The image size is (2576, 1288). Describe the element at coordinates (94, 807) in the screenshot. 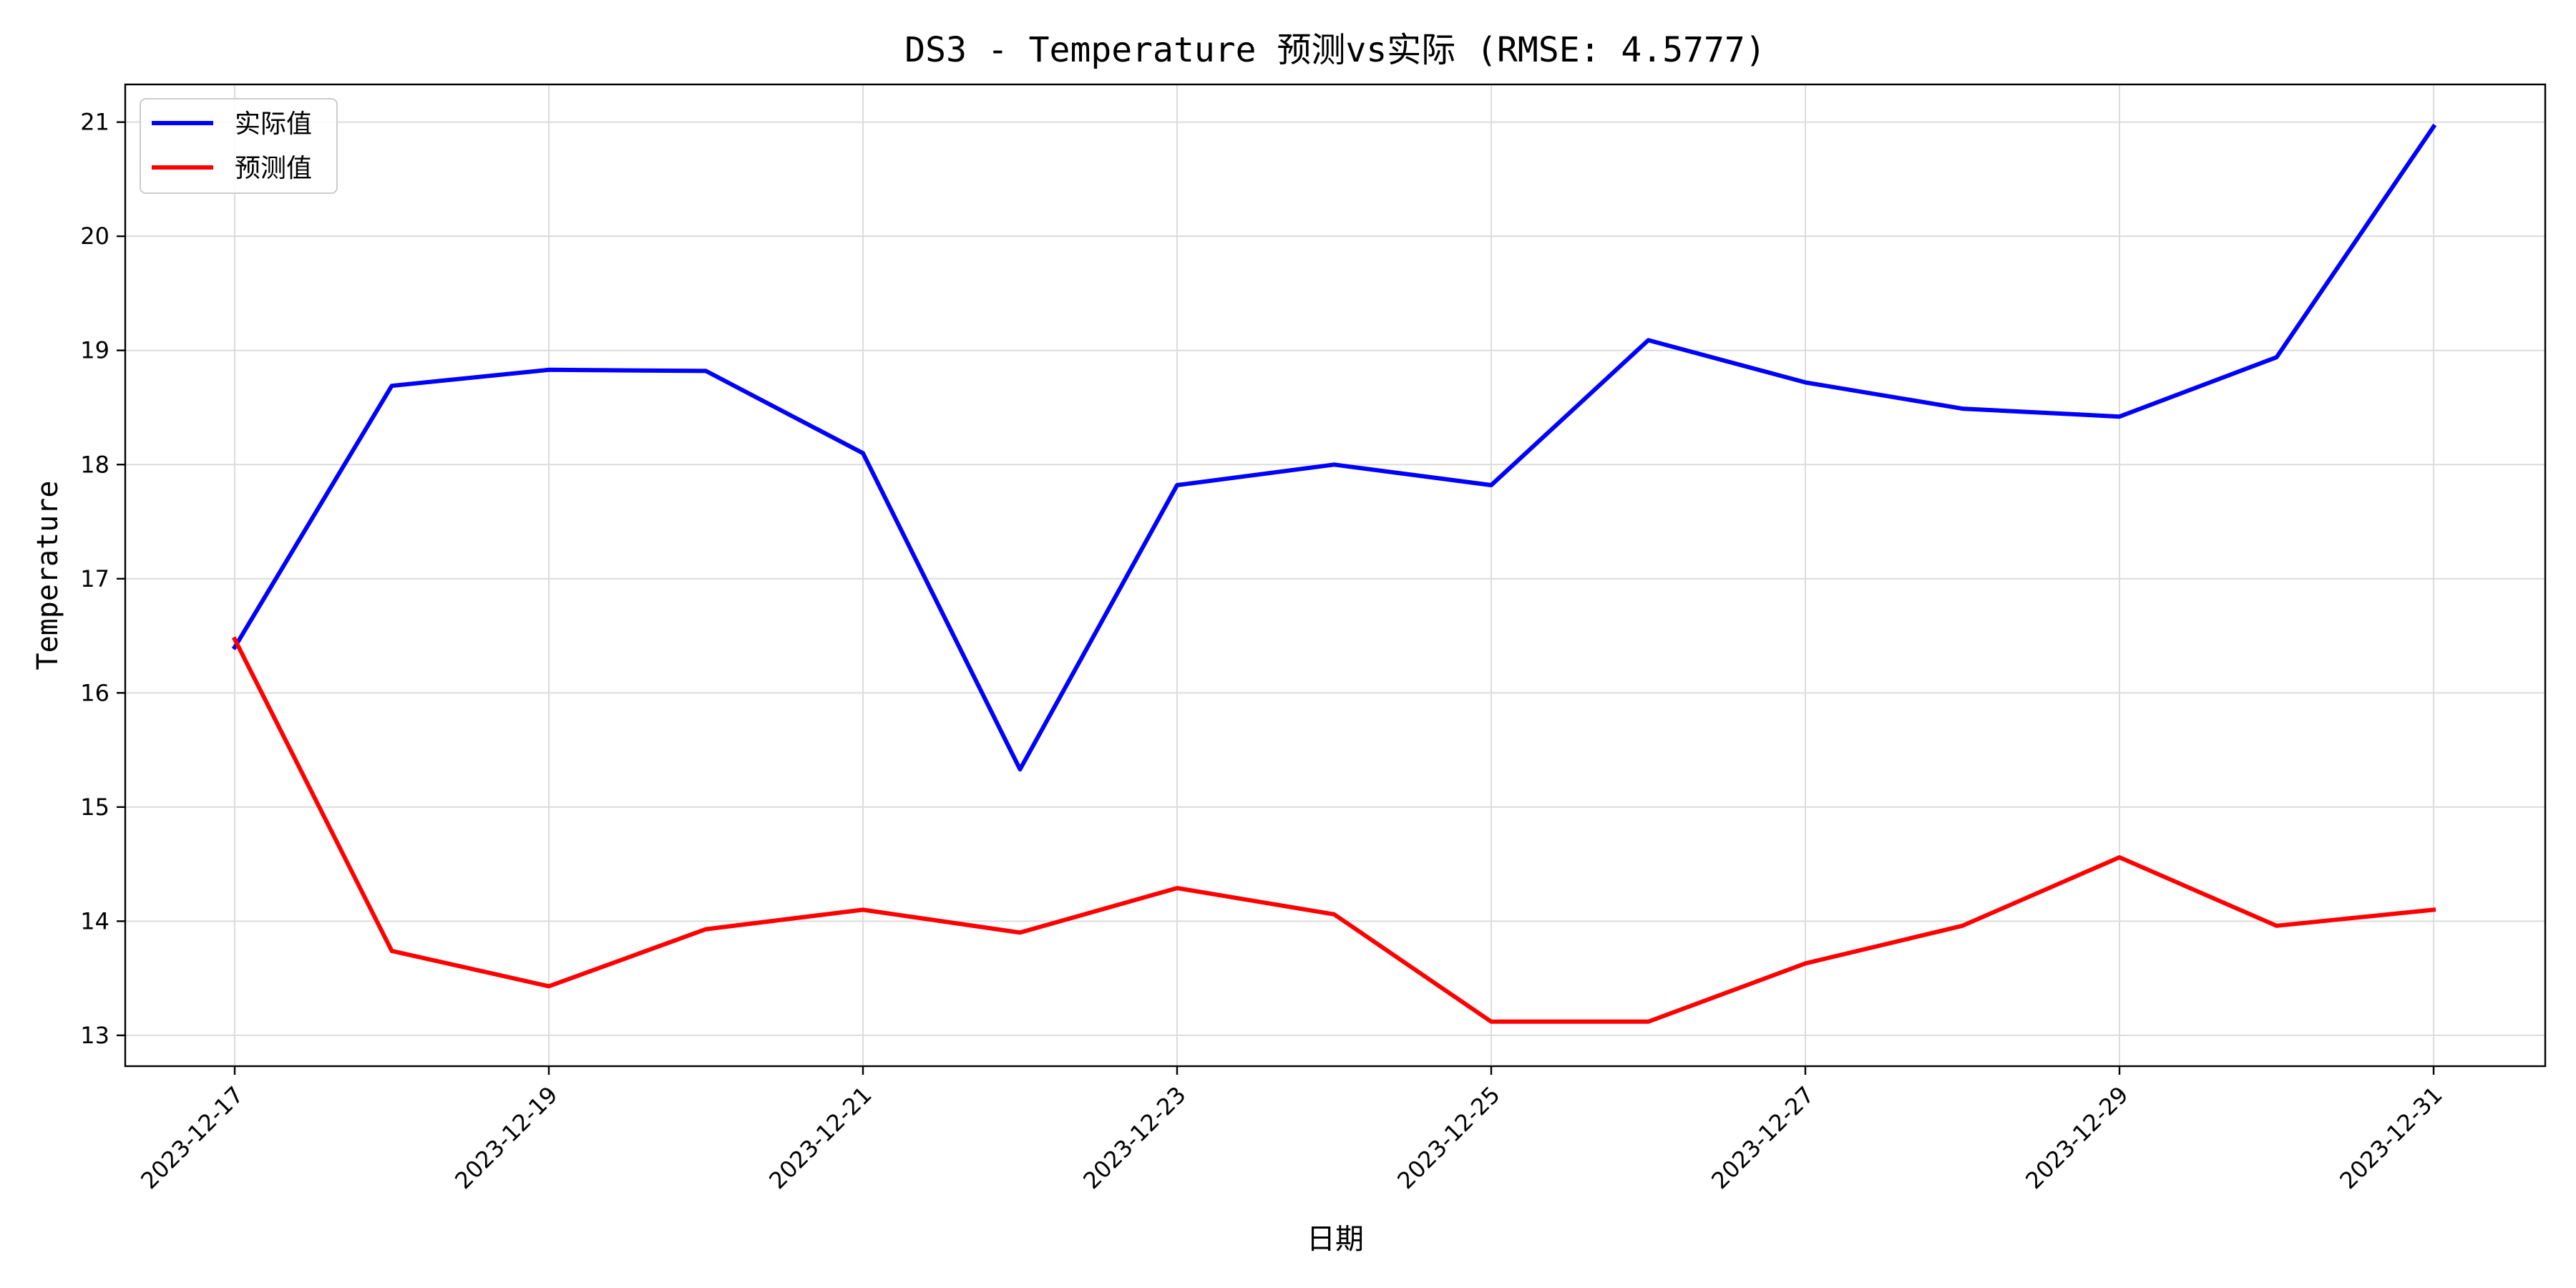

I see `y-tick-label: 15` at that location.